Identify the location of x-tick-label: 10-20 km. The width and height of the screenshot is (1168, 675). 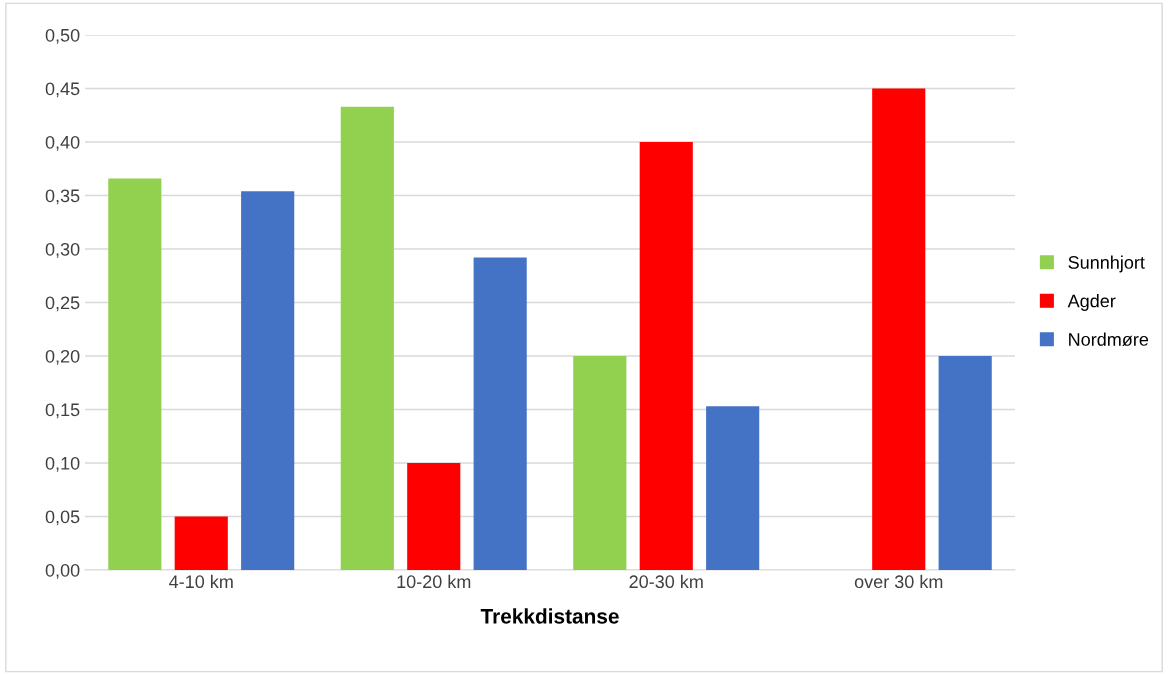
(434, 581).